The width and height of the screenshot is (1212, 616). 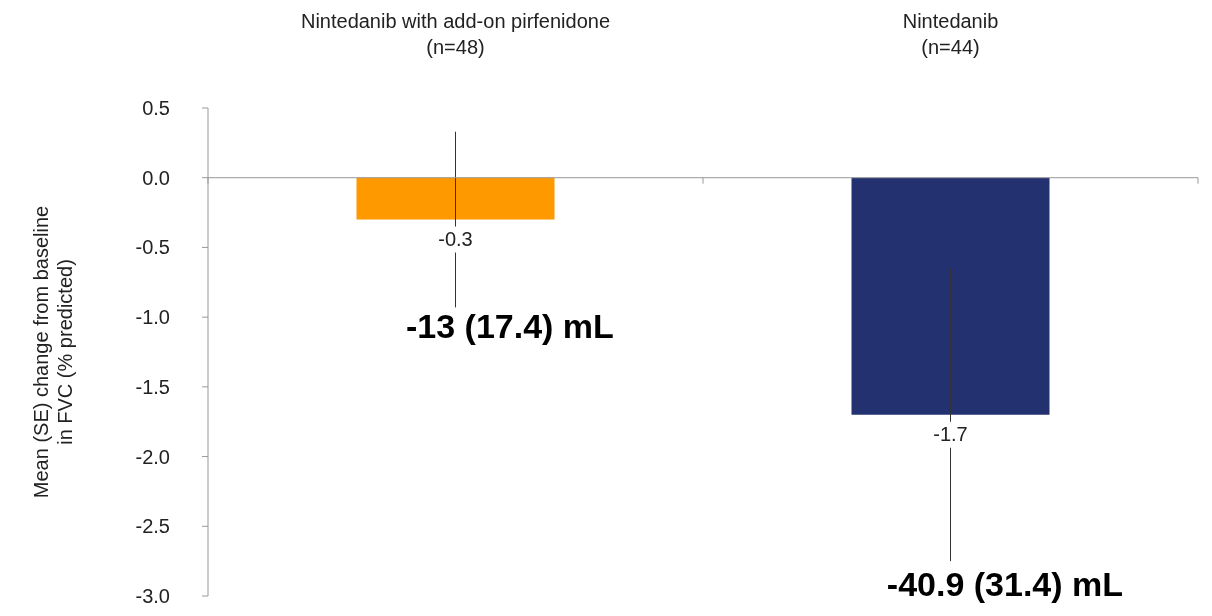 I want to click on y-tick-label: -1.5, so click(x=152, y=386).